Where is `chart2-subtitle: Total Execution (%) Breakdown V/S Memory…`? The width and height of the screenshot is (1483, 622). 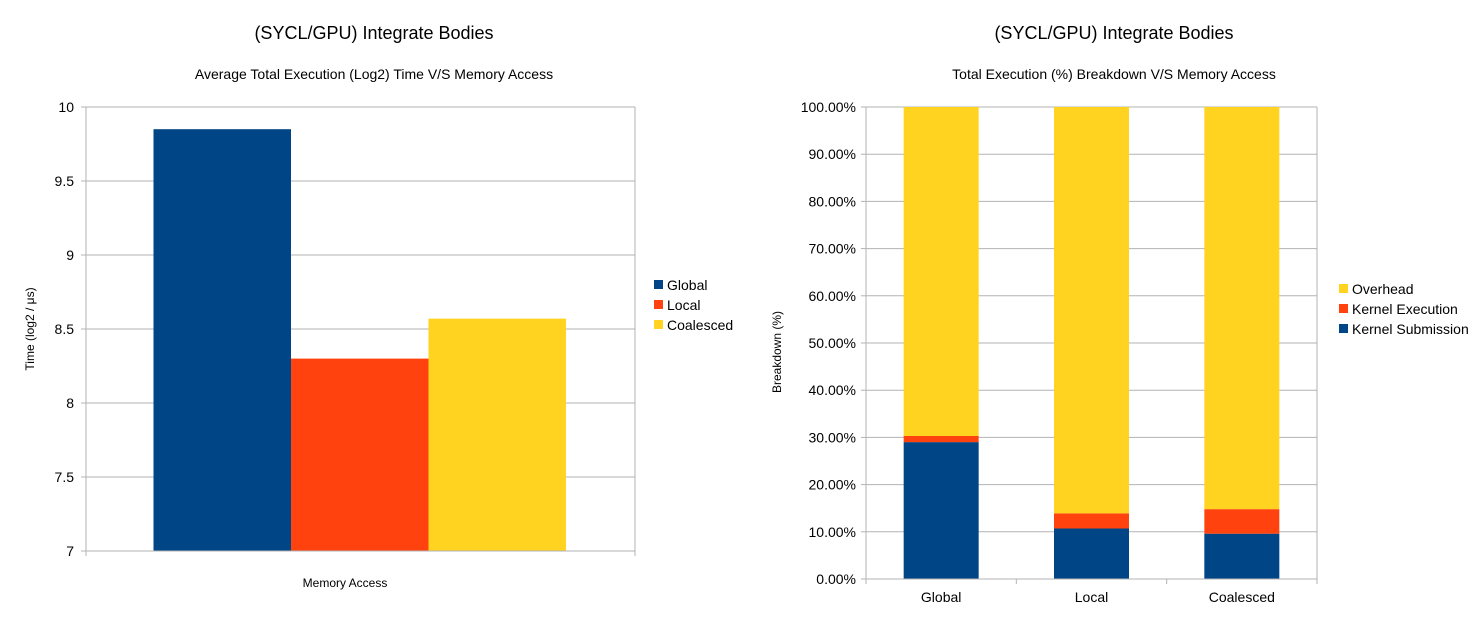 chart2-subtitle: Total Execution (%) Breakdown V/S Memory… is located at coordinates (1114, 74).